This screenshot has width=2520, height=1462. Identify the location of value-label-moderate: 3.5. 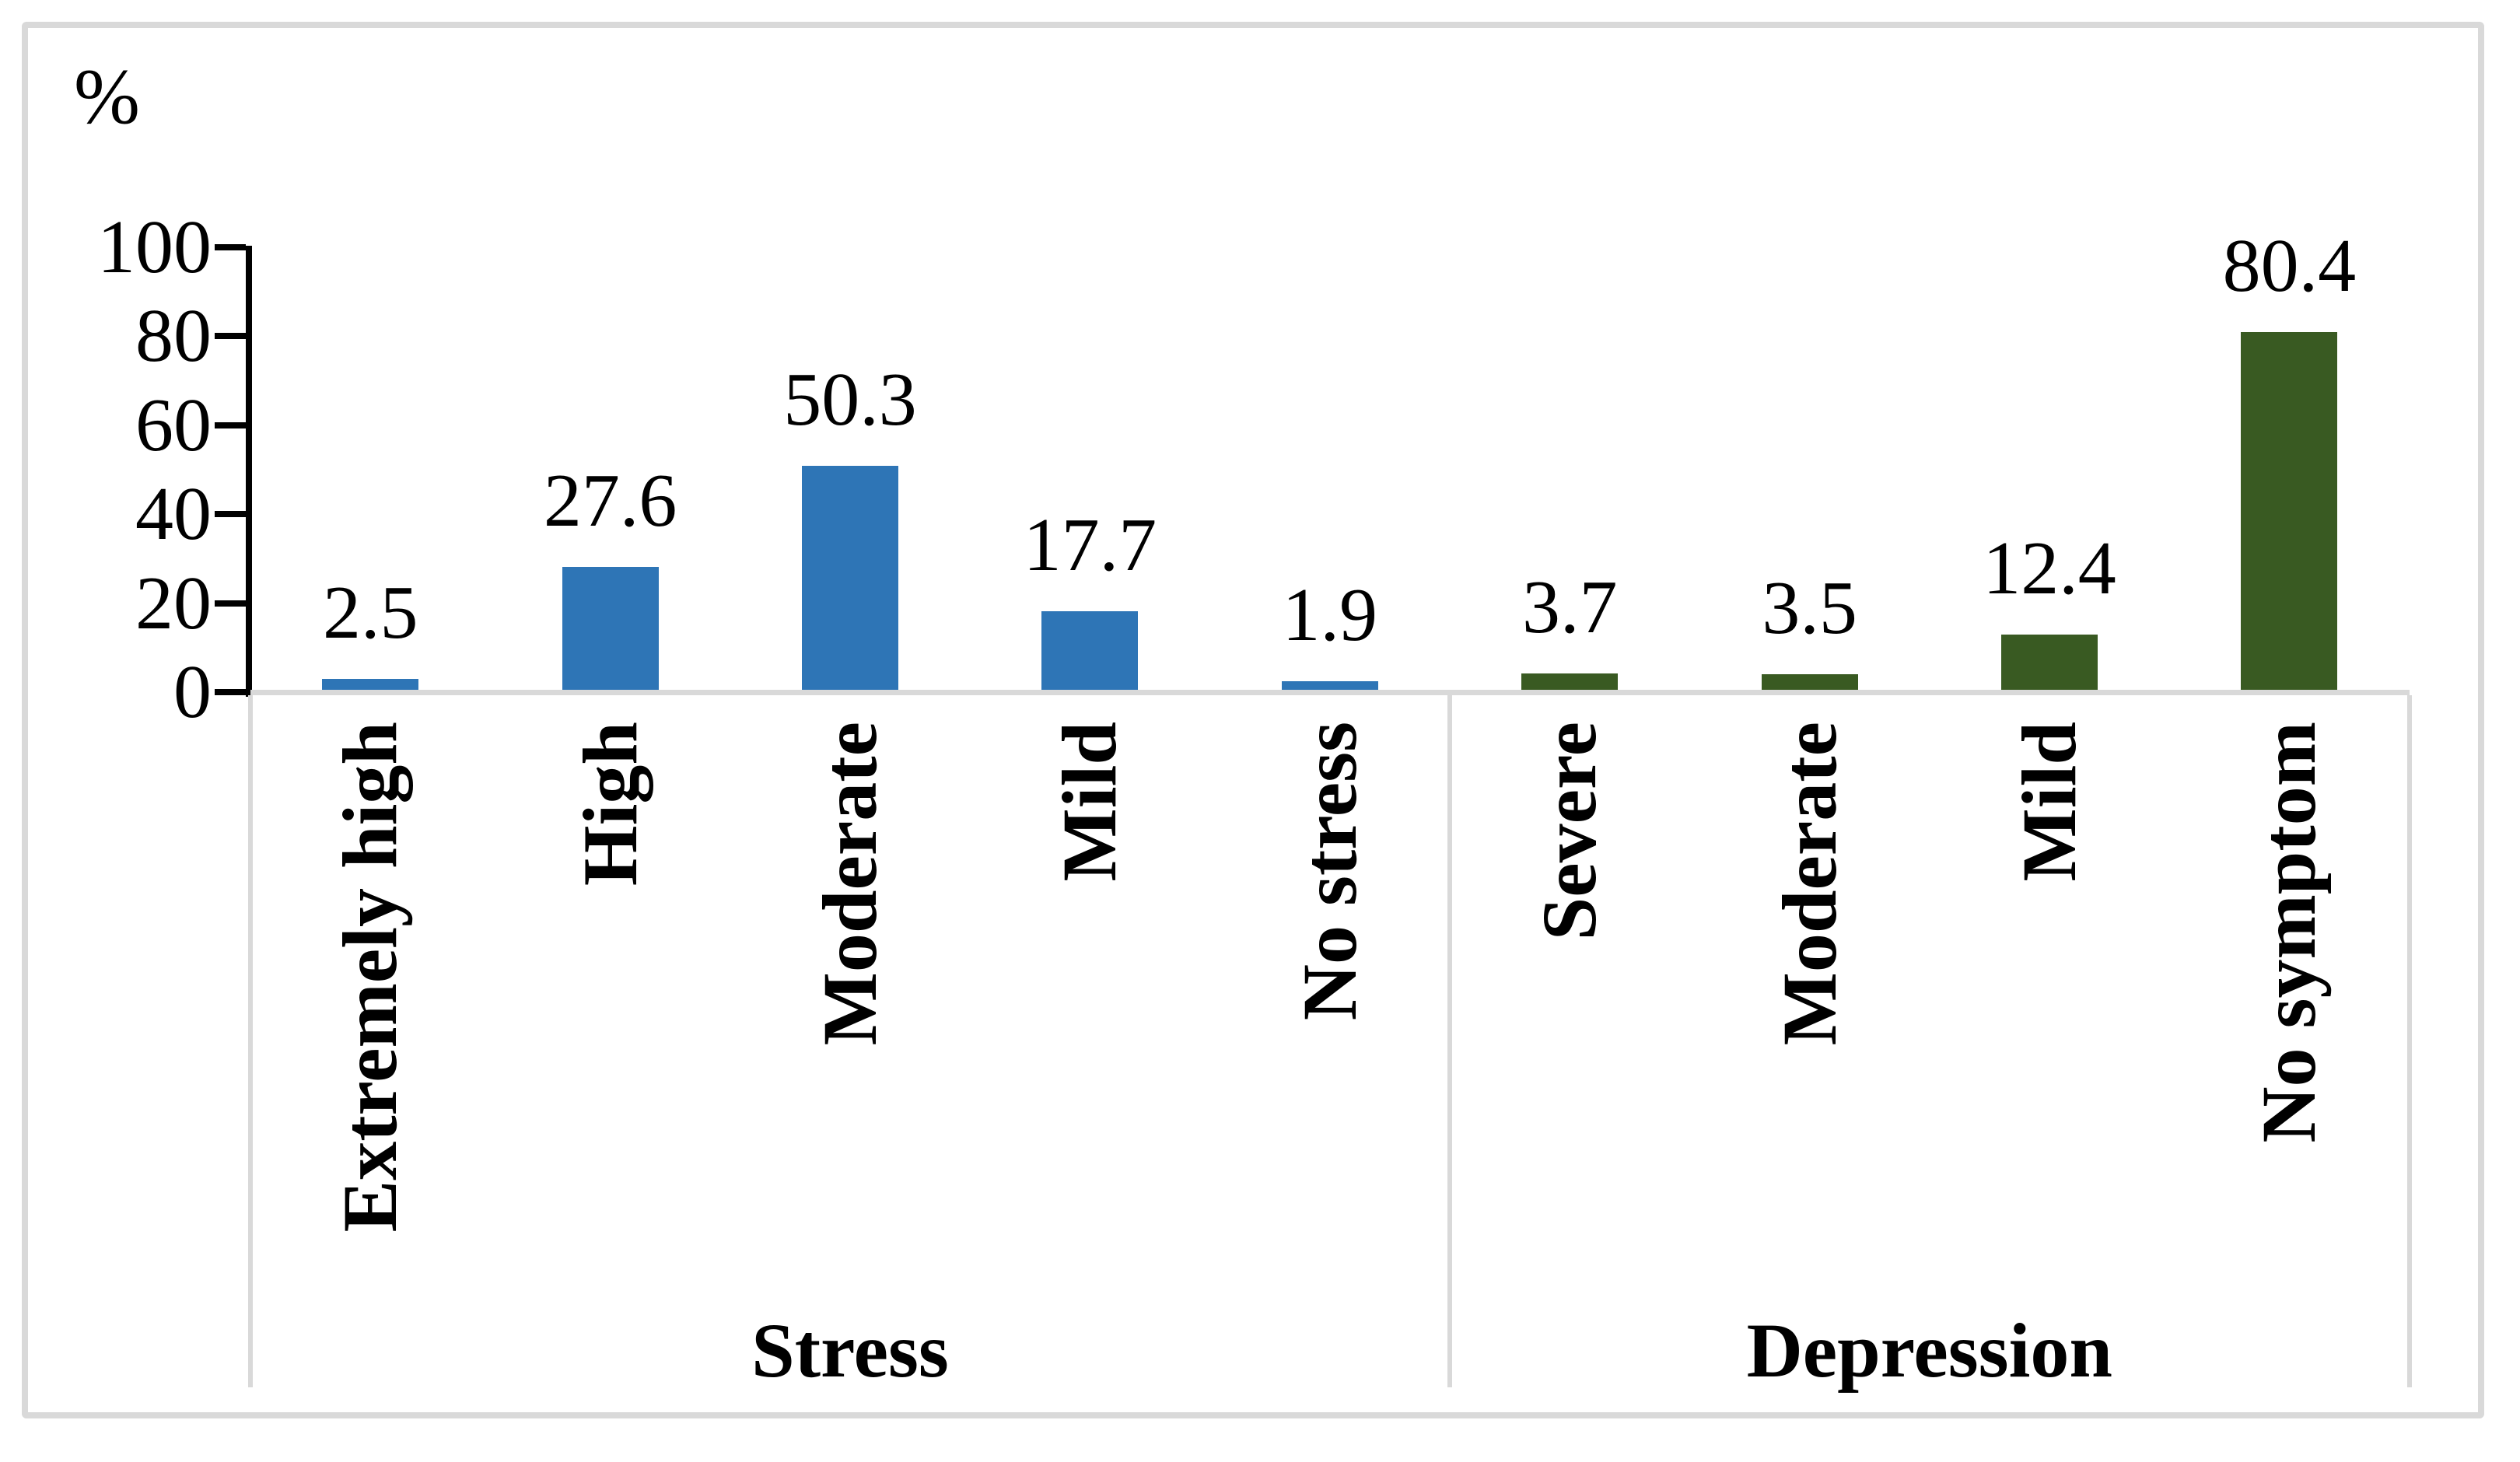
(1809, 608).